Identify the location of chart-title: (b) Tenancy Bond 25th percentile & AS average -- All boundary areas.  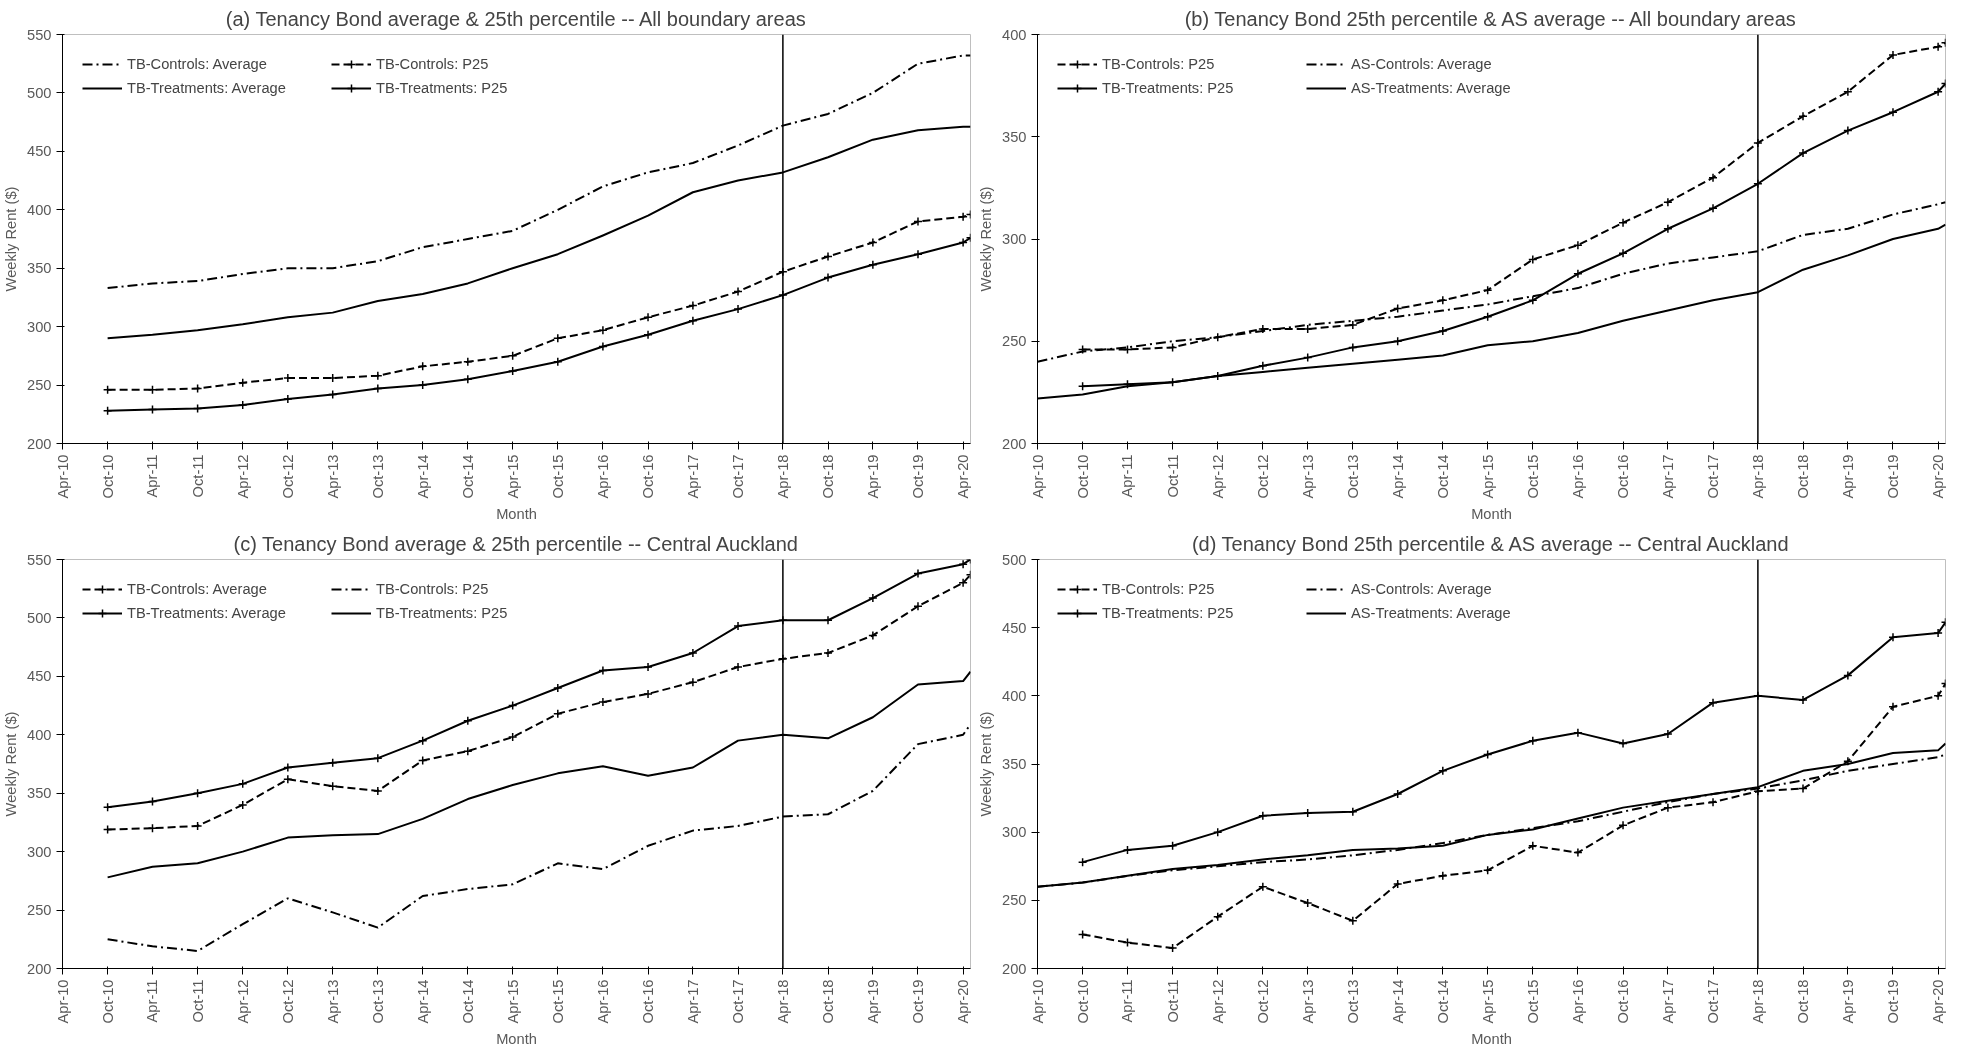
(1490, 18).